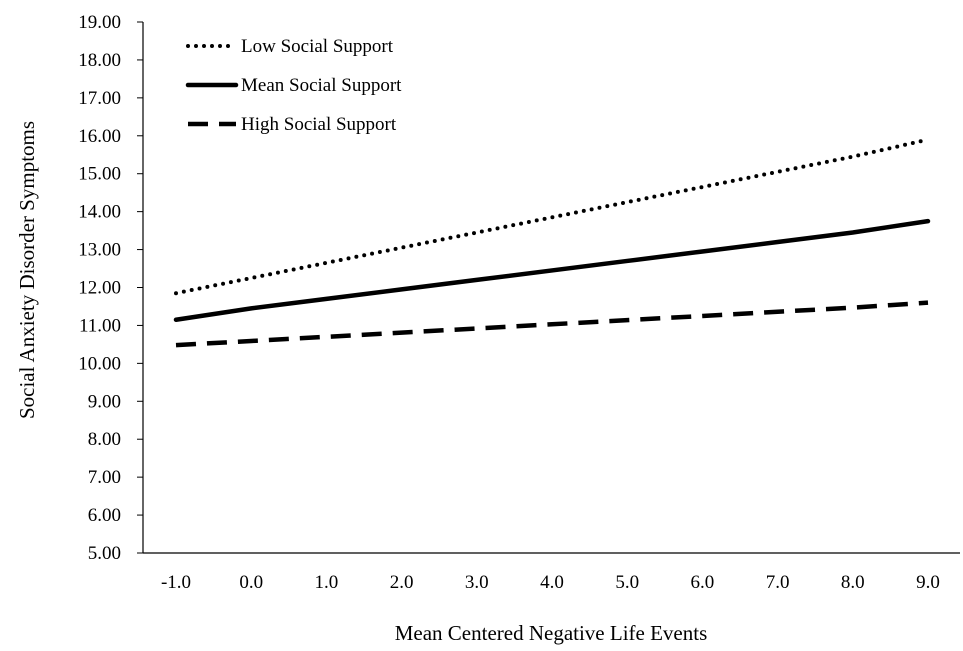  I want to click on x-tick-label: 6.0, so click(703, 582).